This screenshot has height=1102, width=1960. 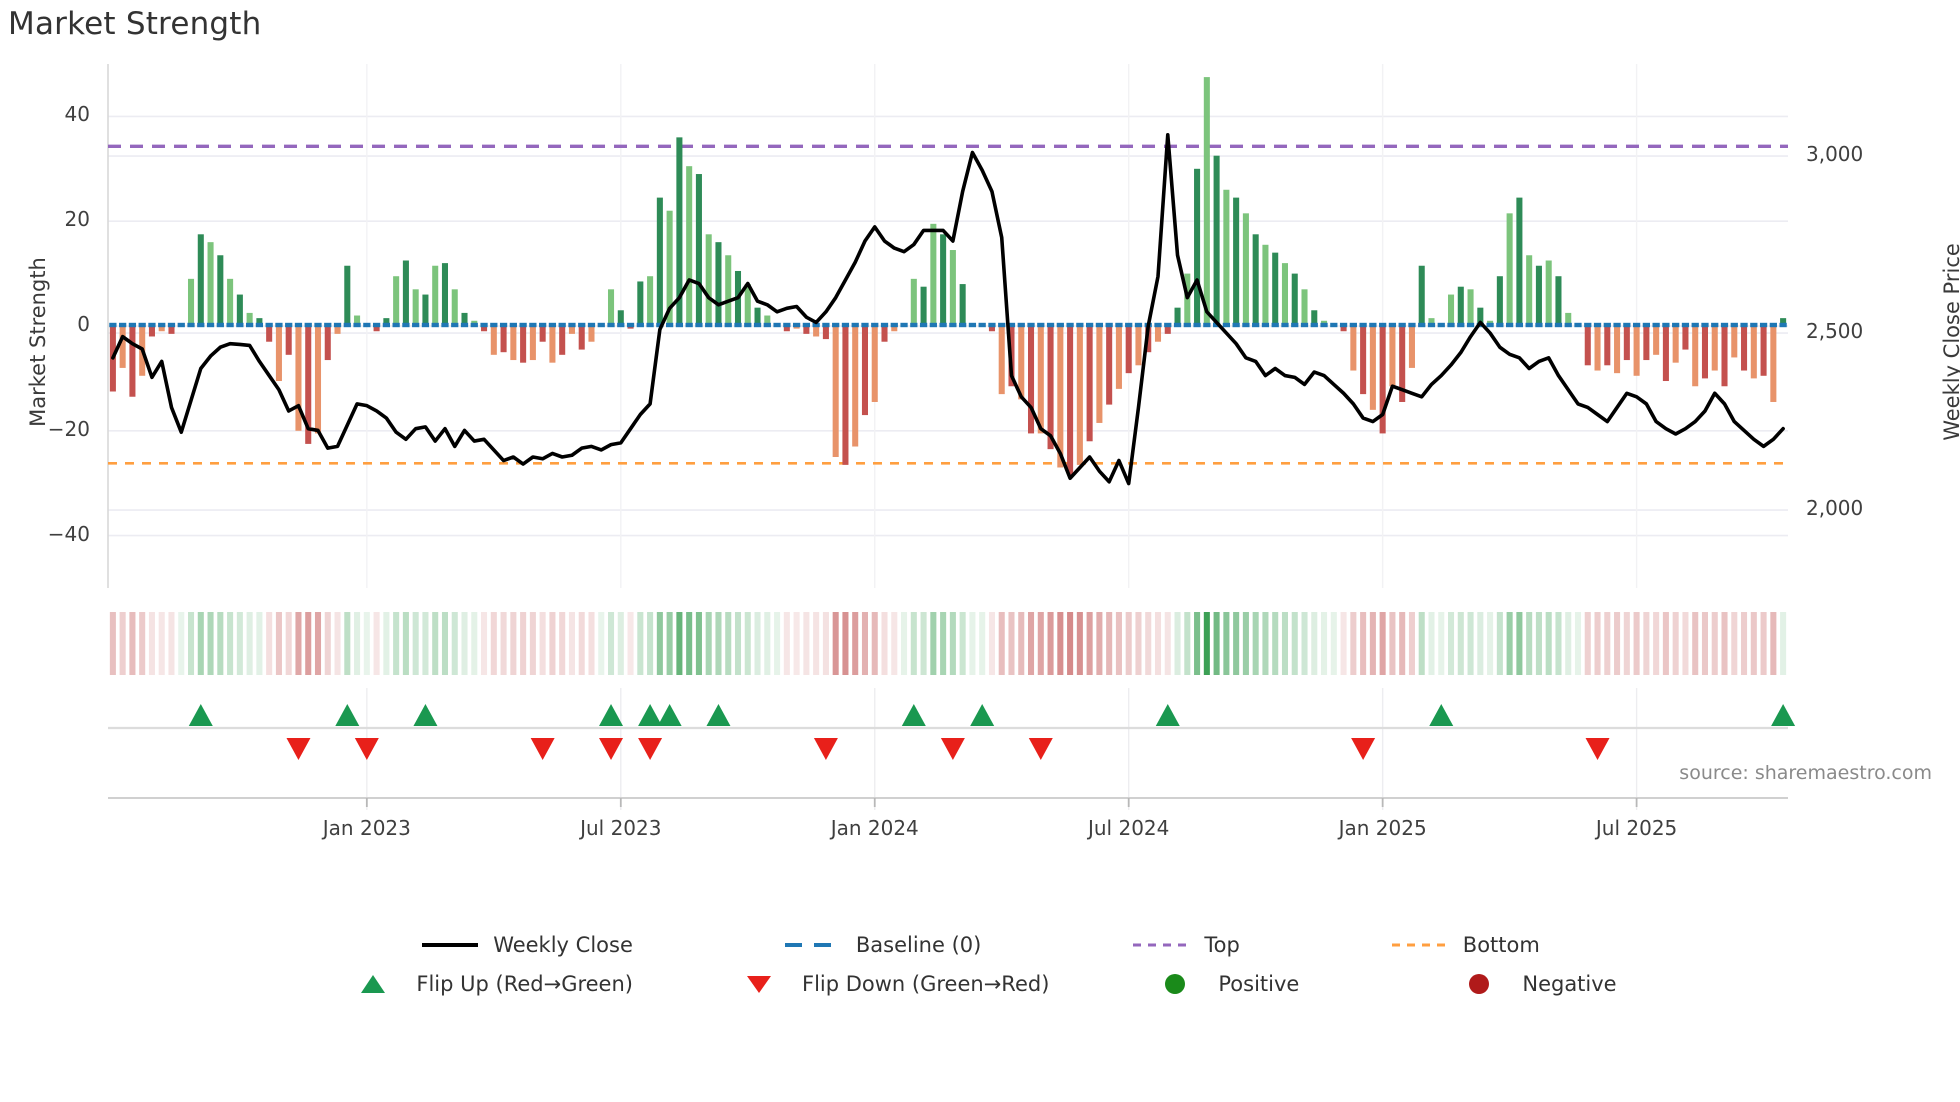 I want to click on legend-item: Weekly Close, so click(x=526, y=945).